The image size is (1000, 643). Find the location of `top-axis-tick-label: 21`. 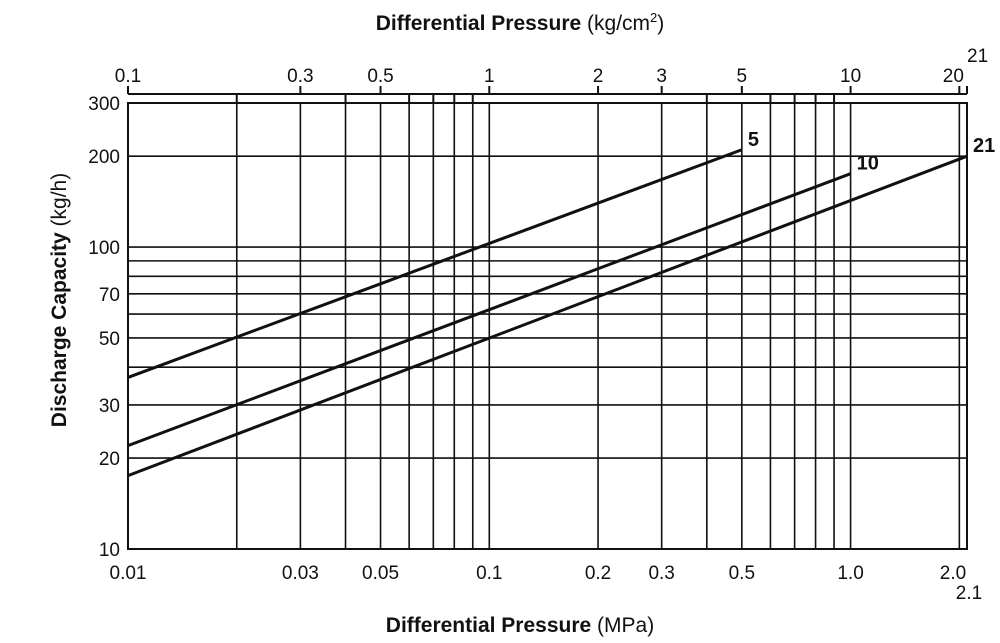

top-axis-tick-label: 21 is located at coordinates (977, 56).